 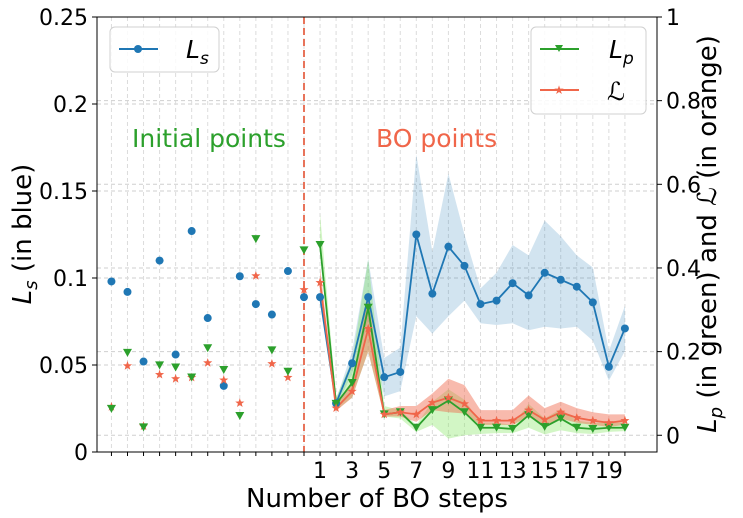 I want to click on y-left-tick-label: 0.25, so click(x=63, y=18).